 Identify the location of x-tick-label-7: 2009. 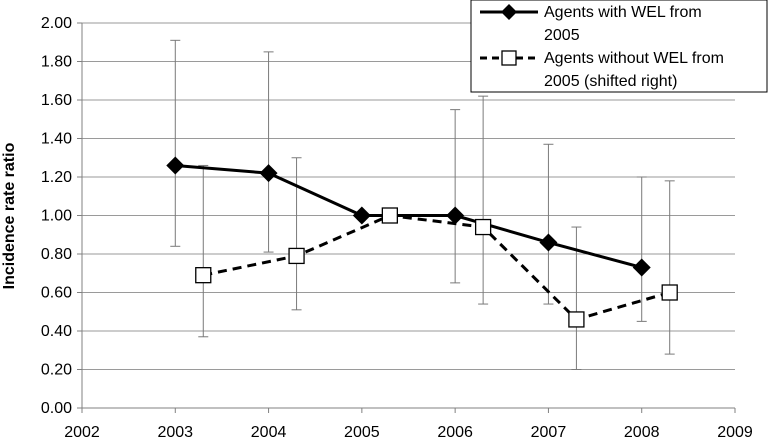
(735, 432).